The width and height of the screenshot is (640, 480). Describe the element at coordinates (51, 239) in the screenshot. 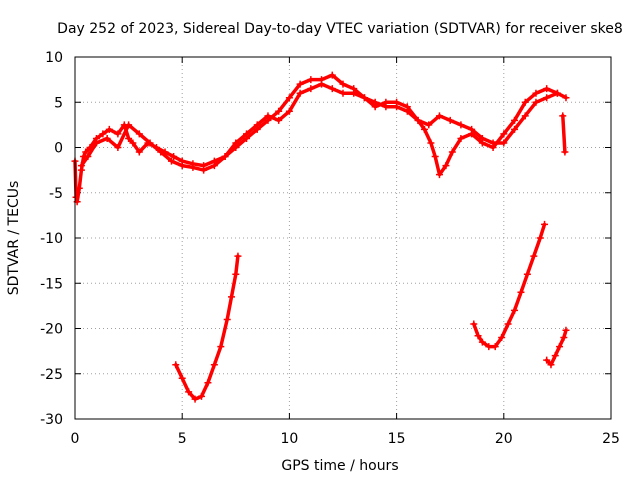

I see `y-tick-labels: -30 -25 -20 -15 -10 -5 0 5 10` at that location.